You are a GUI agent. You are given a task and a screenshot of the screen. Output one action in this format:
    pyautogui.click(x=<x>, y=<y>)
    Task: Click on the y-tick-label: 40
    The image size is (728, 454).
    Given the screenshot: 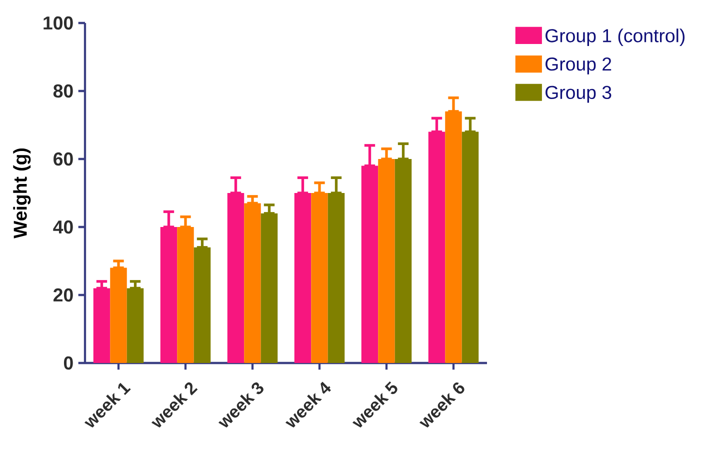 What is the action you would take?
    pyautogui.click(x=63, y=227)
    